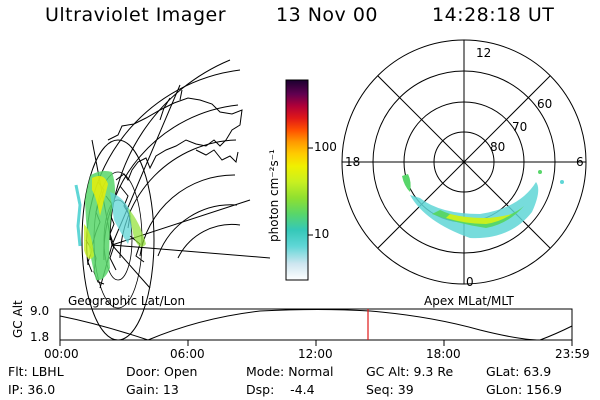  I want to click on info-door: Door: Open, so click(162, 371).